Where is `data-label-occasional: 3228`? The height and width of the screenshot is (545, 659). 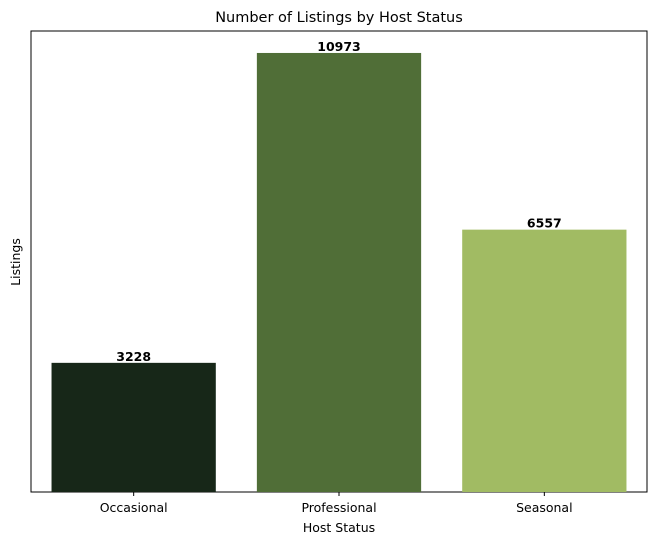 data-label-occasional: 3228 is located at coordinates (133, 356).